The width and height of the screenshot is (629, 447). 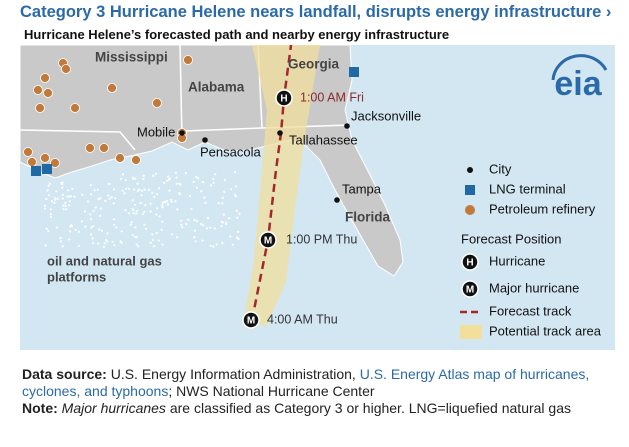 I want to click on forecast-letter: H, so click(x=283, y=99).